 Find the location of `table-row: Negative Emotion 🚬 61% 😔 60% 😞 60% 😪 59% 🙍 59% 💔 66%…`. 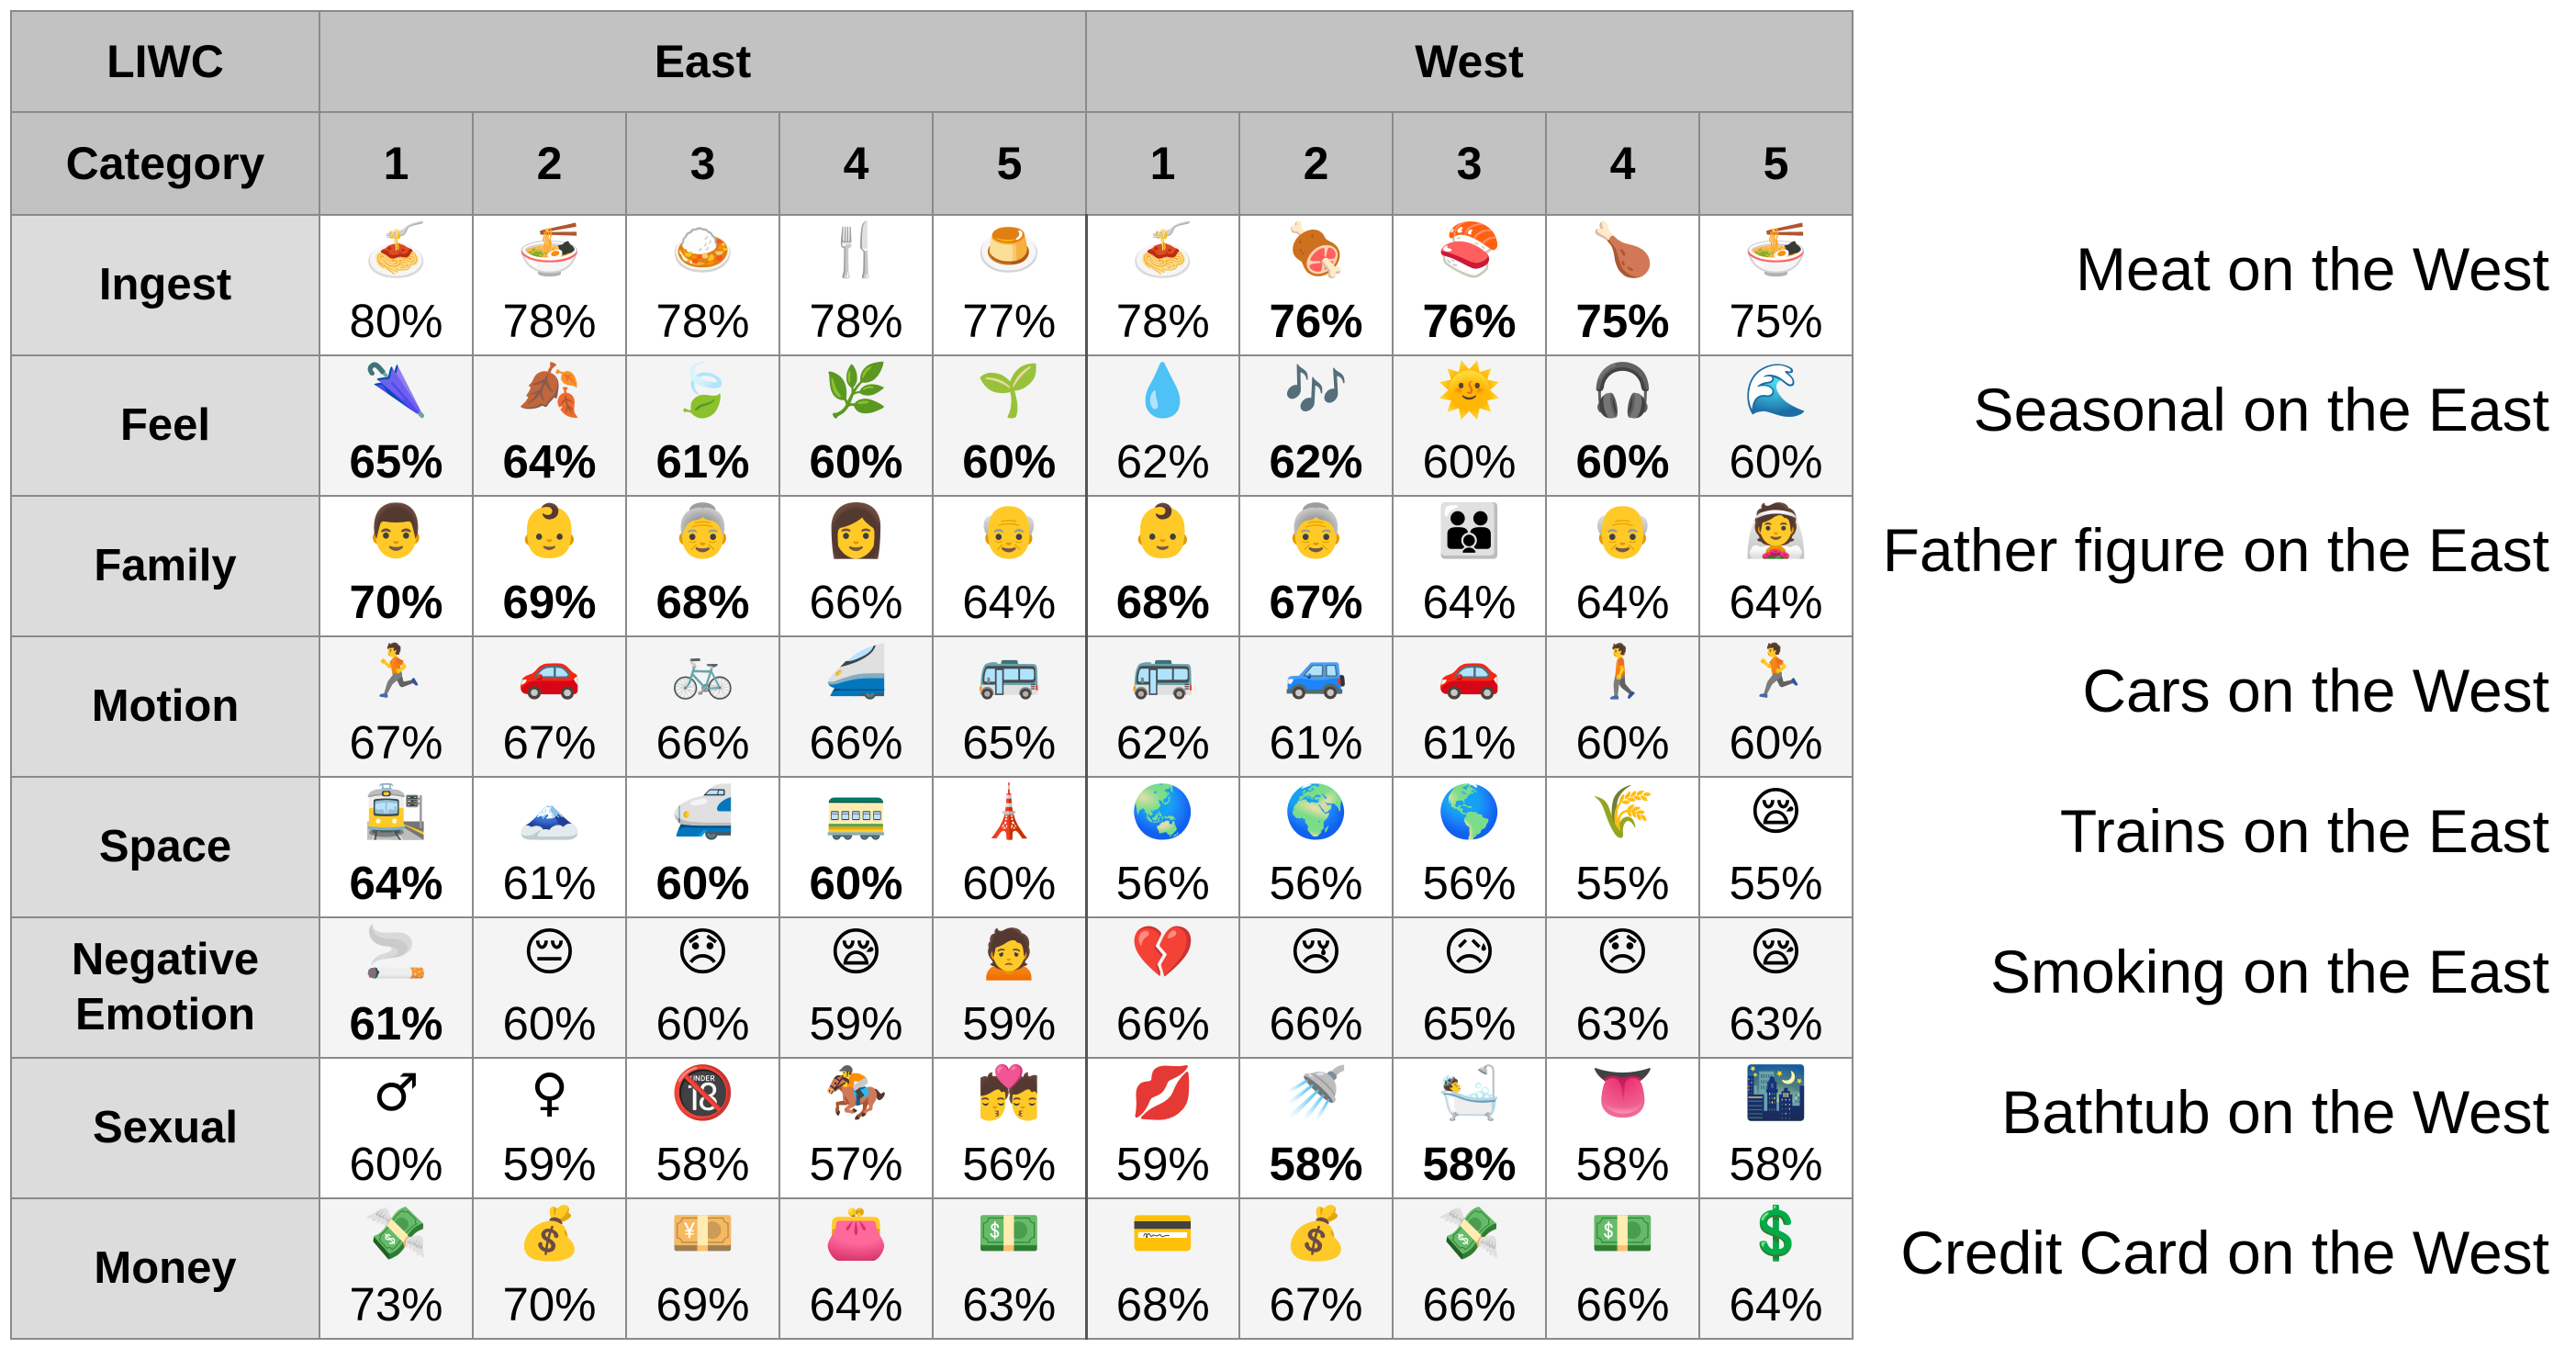

table-row: Negative Emotion 🚬 61% 😔 60% 😞 60% 😪 59% 🙍 59% 💔 66%… is located at coordinates (932, 987).